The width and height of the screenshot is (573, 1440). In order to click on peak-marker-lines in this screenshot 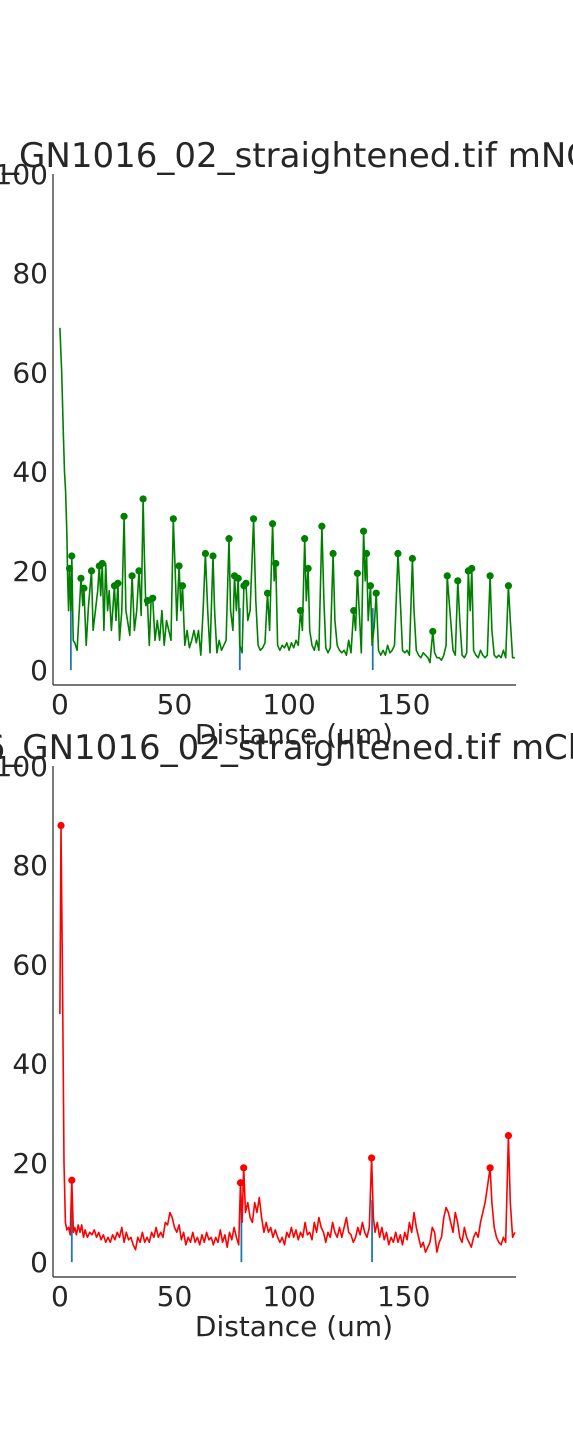, I will do `click(221, 1231)`.